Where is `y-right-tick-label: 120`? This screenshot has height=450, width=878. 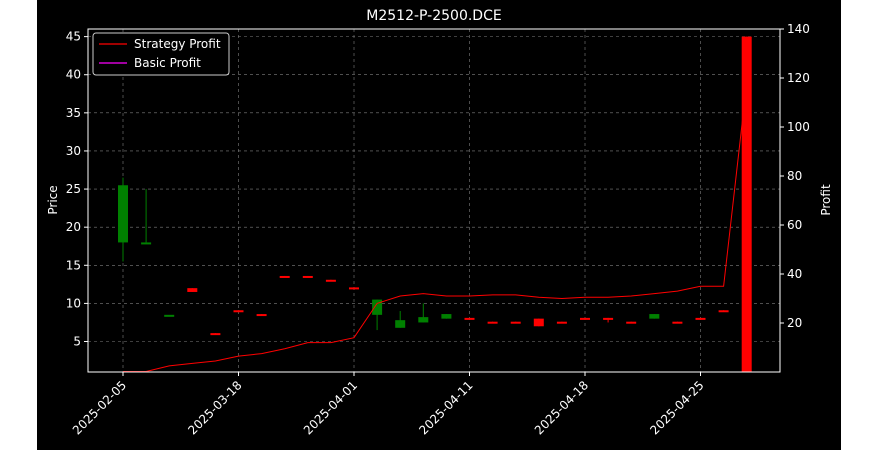 y-right-tick-label: 120 is located at coordinates (798, 78).